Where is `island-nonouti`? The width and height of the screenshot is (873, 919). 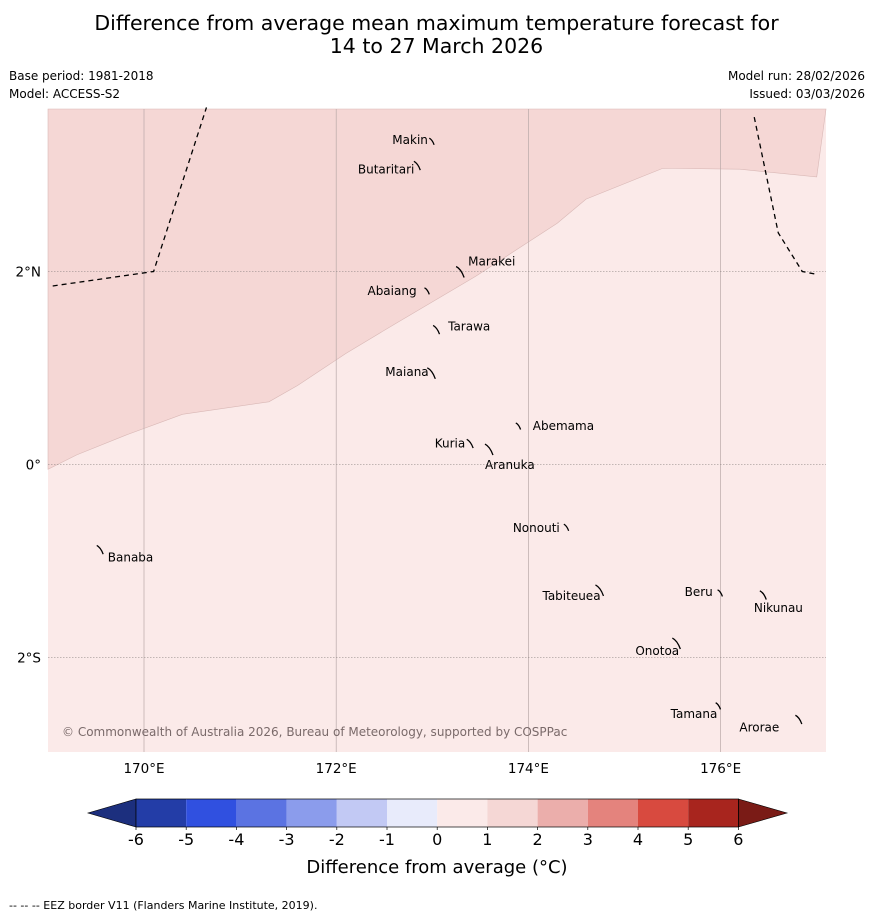
island-nonouti is located at coordinates (566, 527).